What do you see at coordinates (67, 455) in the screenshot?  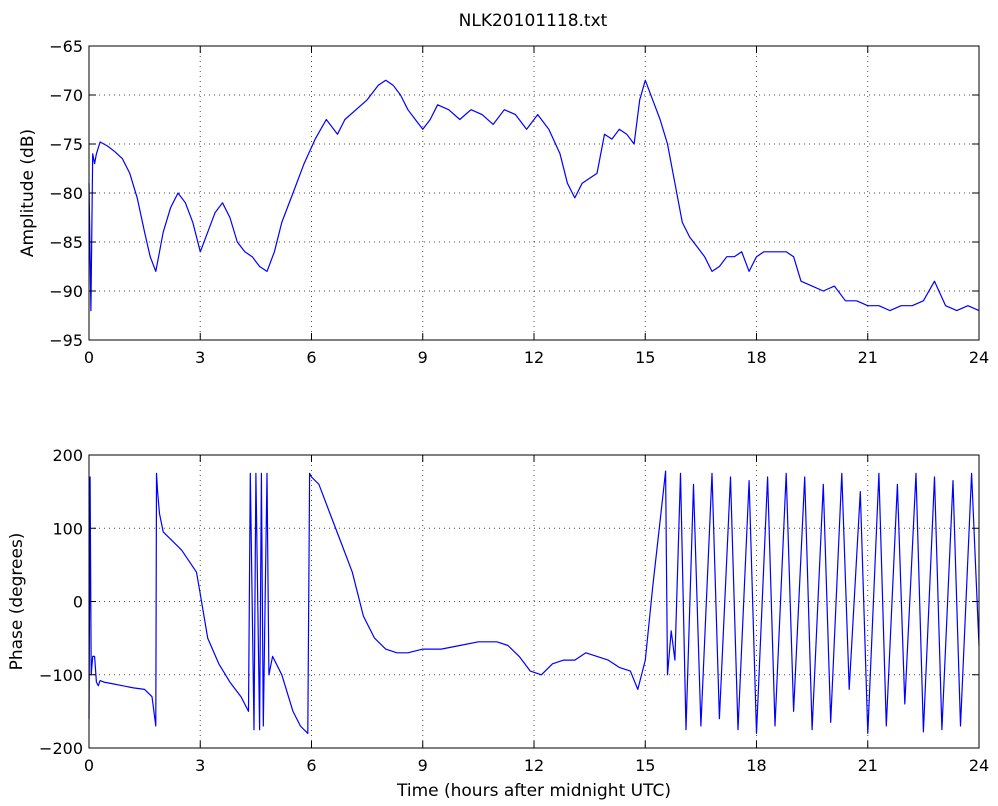 I see `phase-y-tick-label: 200` at bounding box center [67, 455].